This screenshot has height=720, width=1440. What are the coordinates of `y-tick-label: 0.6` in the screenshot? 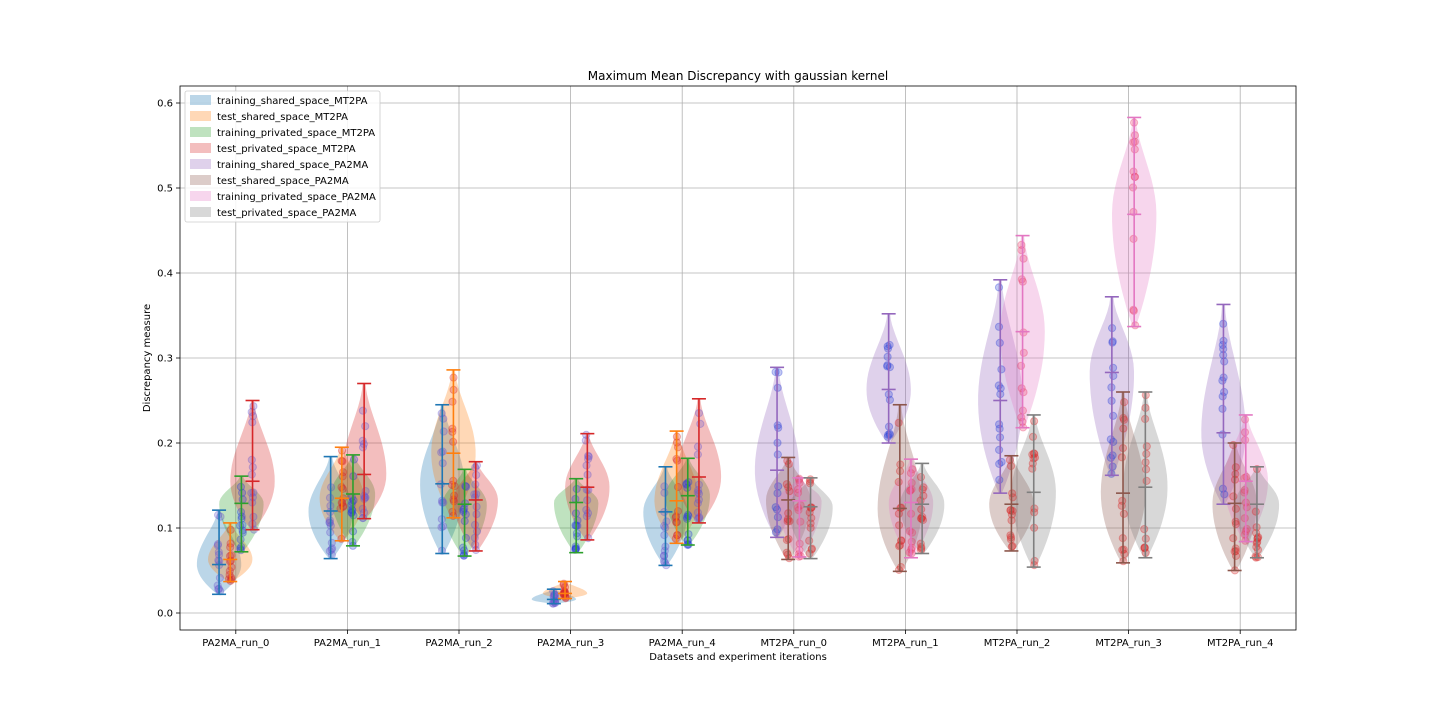 It's located at (165, 104).